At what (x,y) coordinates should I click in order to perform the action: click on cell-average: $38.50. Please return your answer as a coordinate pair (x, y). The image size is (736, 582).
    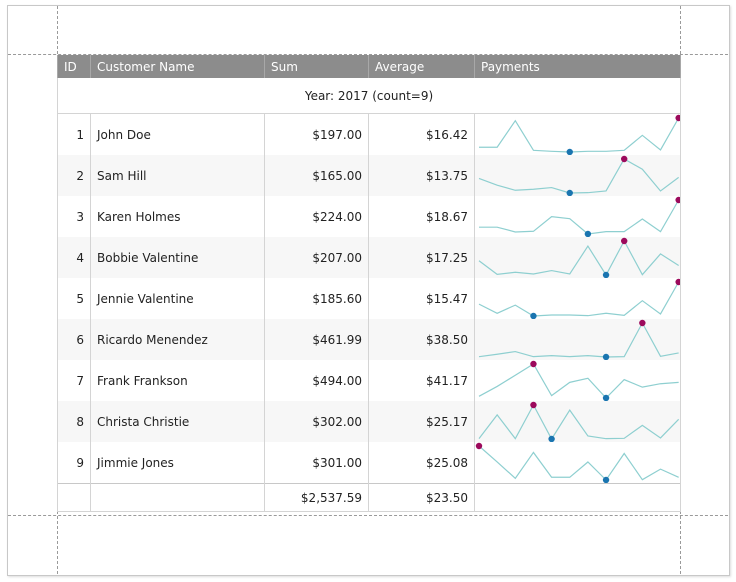
    Looking at the image, I should click on (421, 339).